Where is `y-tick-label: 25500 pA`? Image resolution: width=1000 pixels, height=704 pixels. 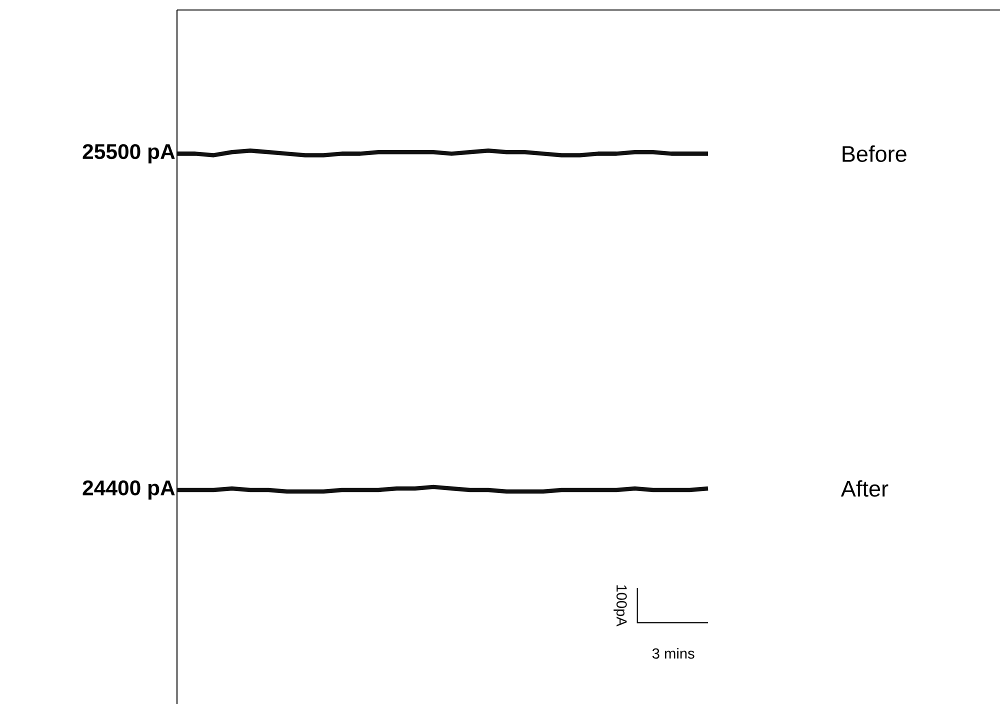
y-tick-label: 25500 pA is located at coordinates (128, 154).